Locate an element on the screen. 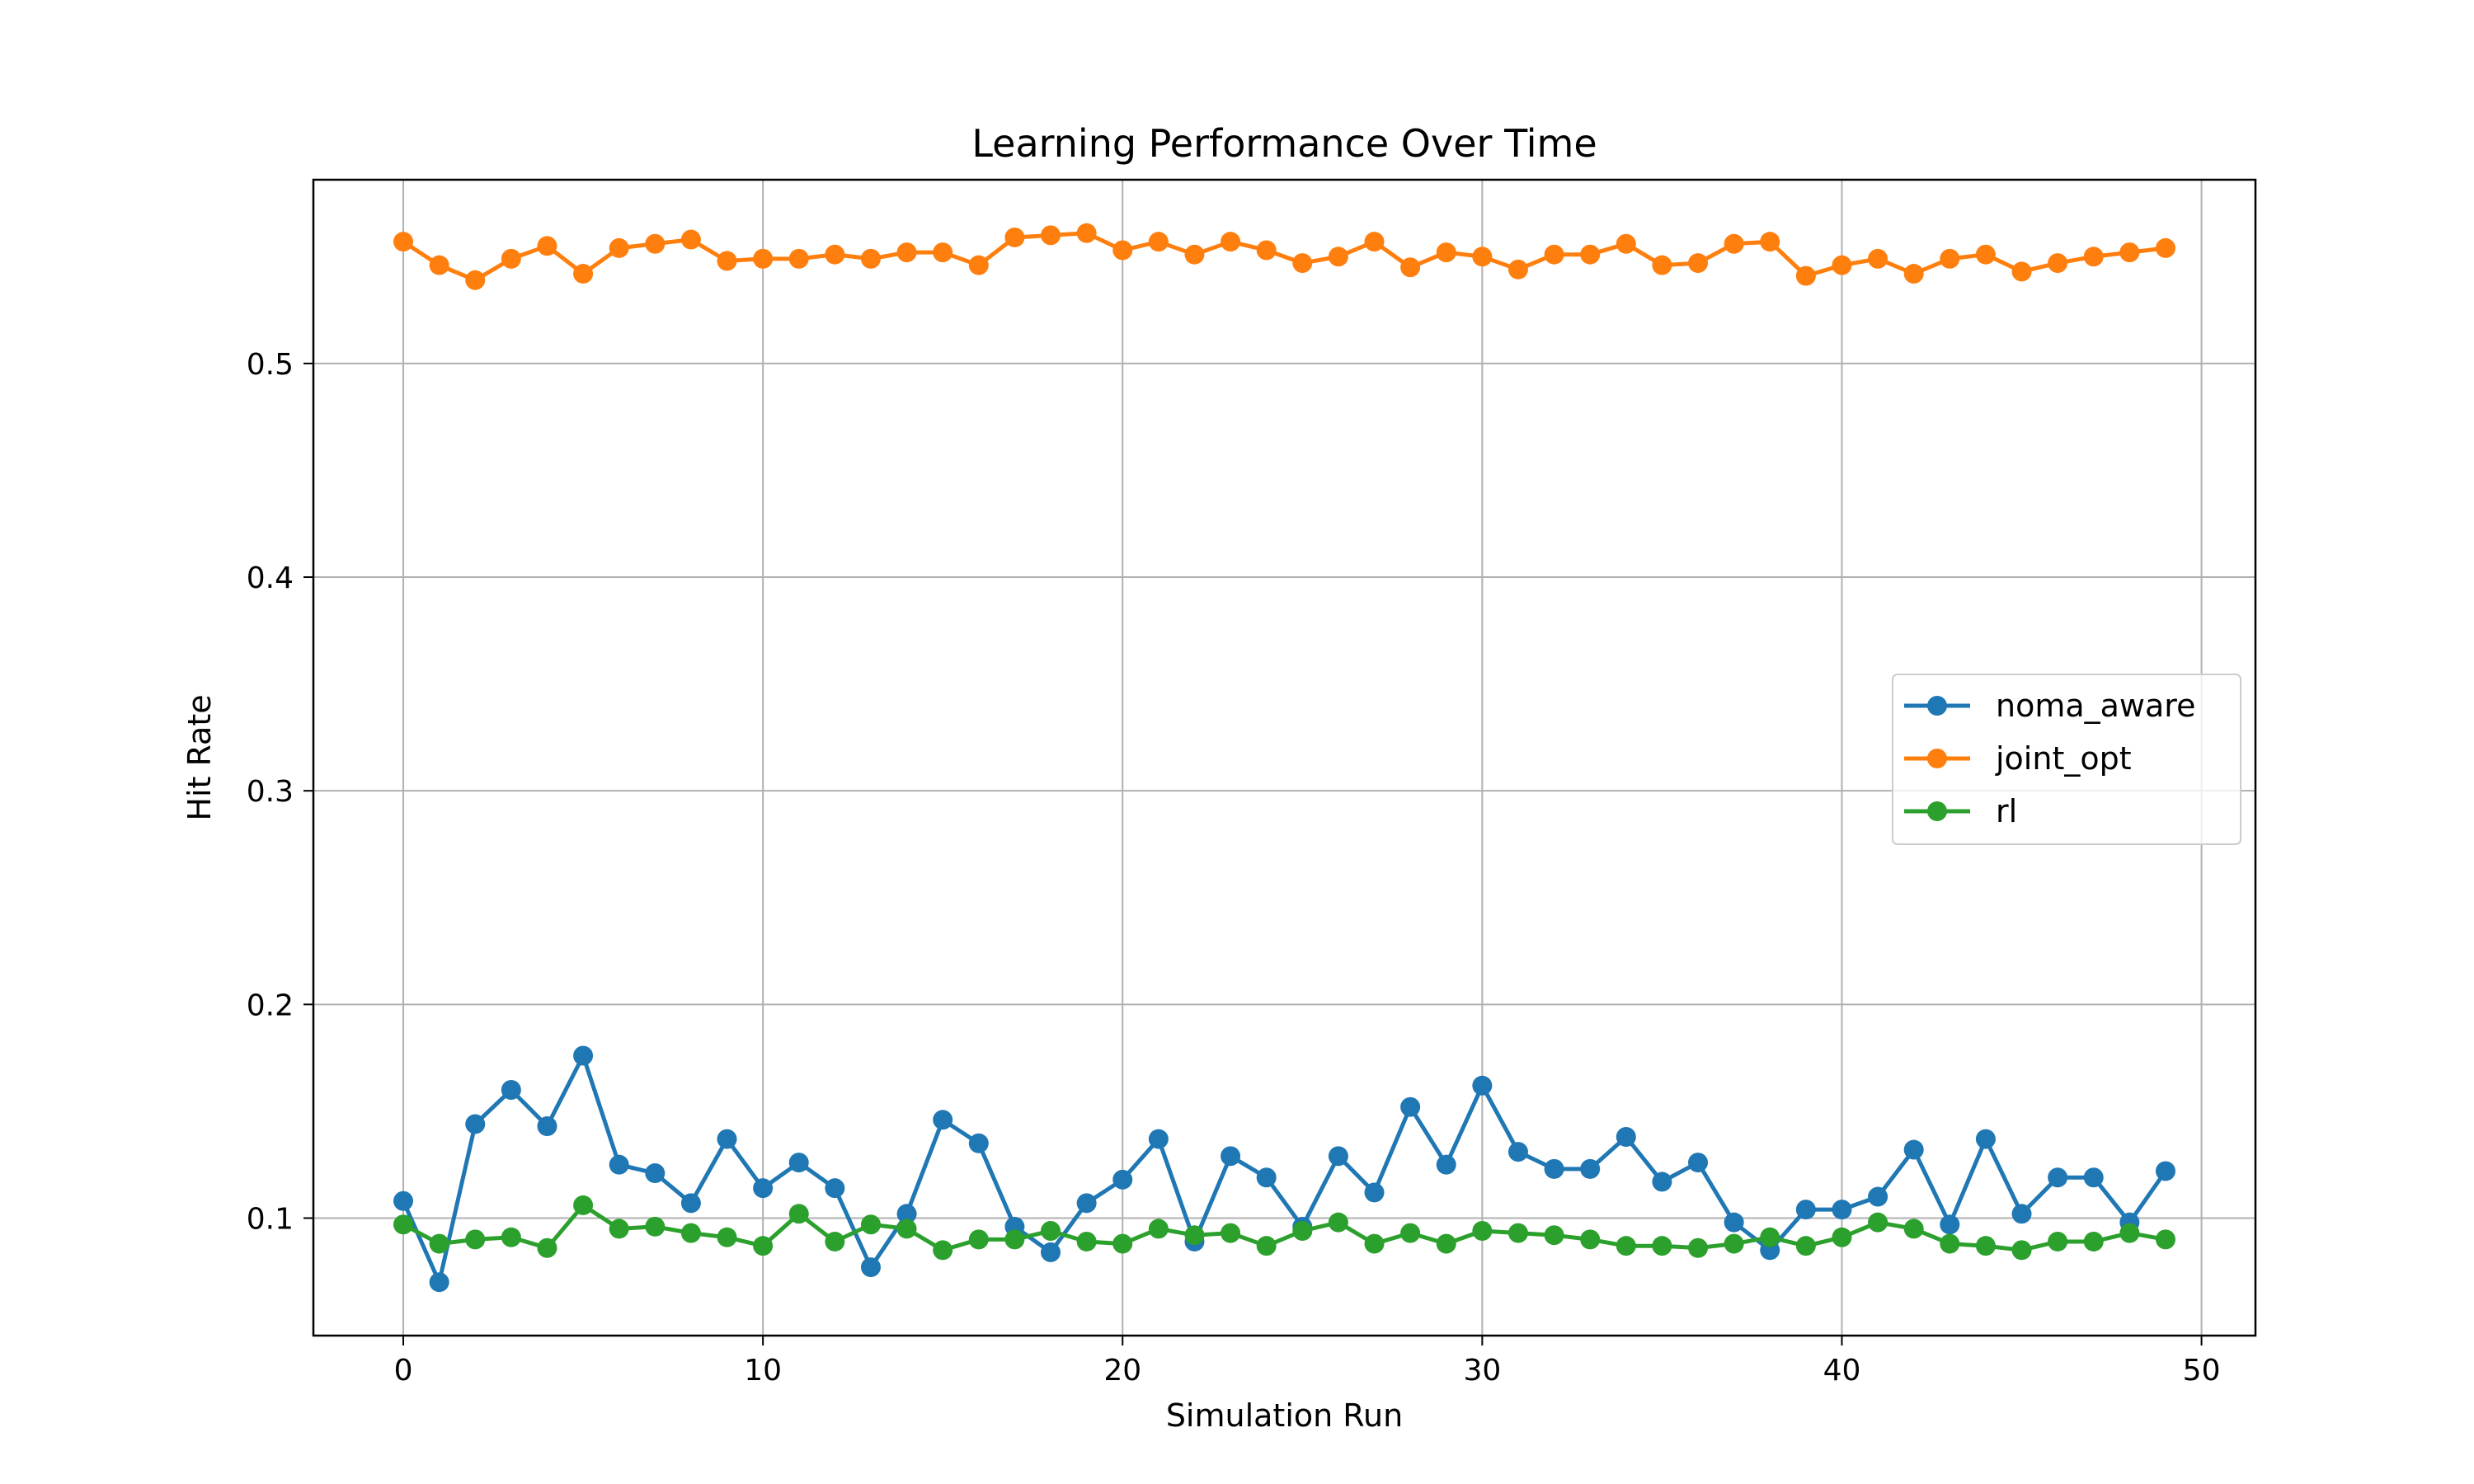 The image size is (2474, 1484). x-tick-label: 20 is located at coordinates (1122, 1371).